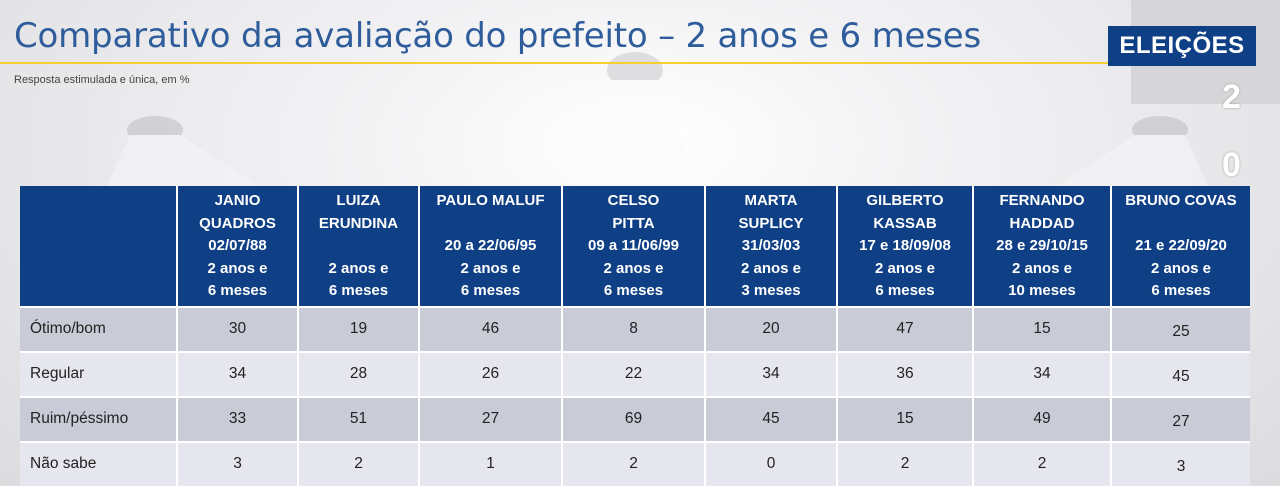  I want to click on table-cell: 20, so click(772, 328).